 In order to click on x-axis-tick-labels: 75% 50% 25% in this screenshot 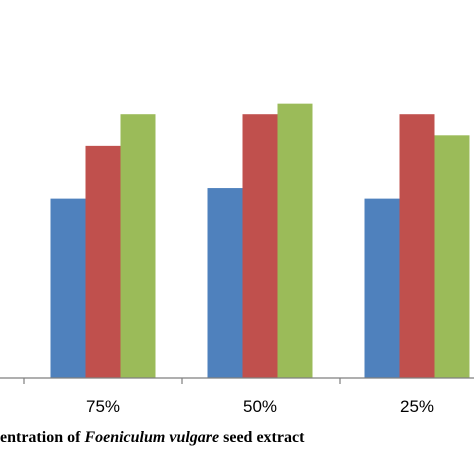, I will do `click(260, 406)`.